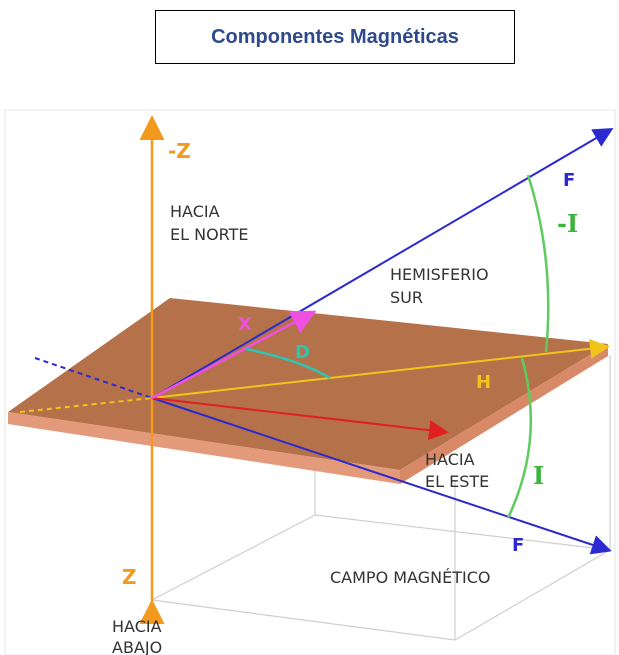 The width and height of the screenshot is (619, 655). What do you see at coordinates (86, 405) in the screenshot?
I see `h-dashed` at bounding box center [86, 405].